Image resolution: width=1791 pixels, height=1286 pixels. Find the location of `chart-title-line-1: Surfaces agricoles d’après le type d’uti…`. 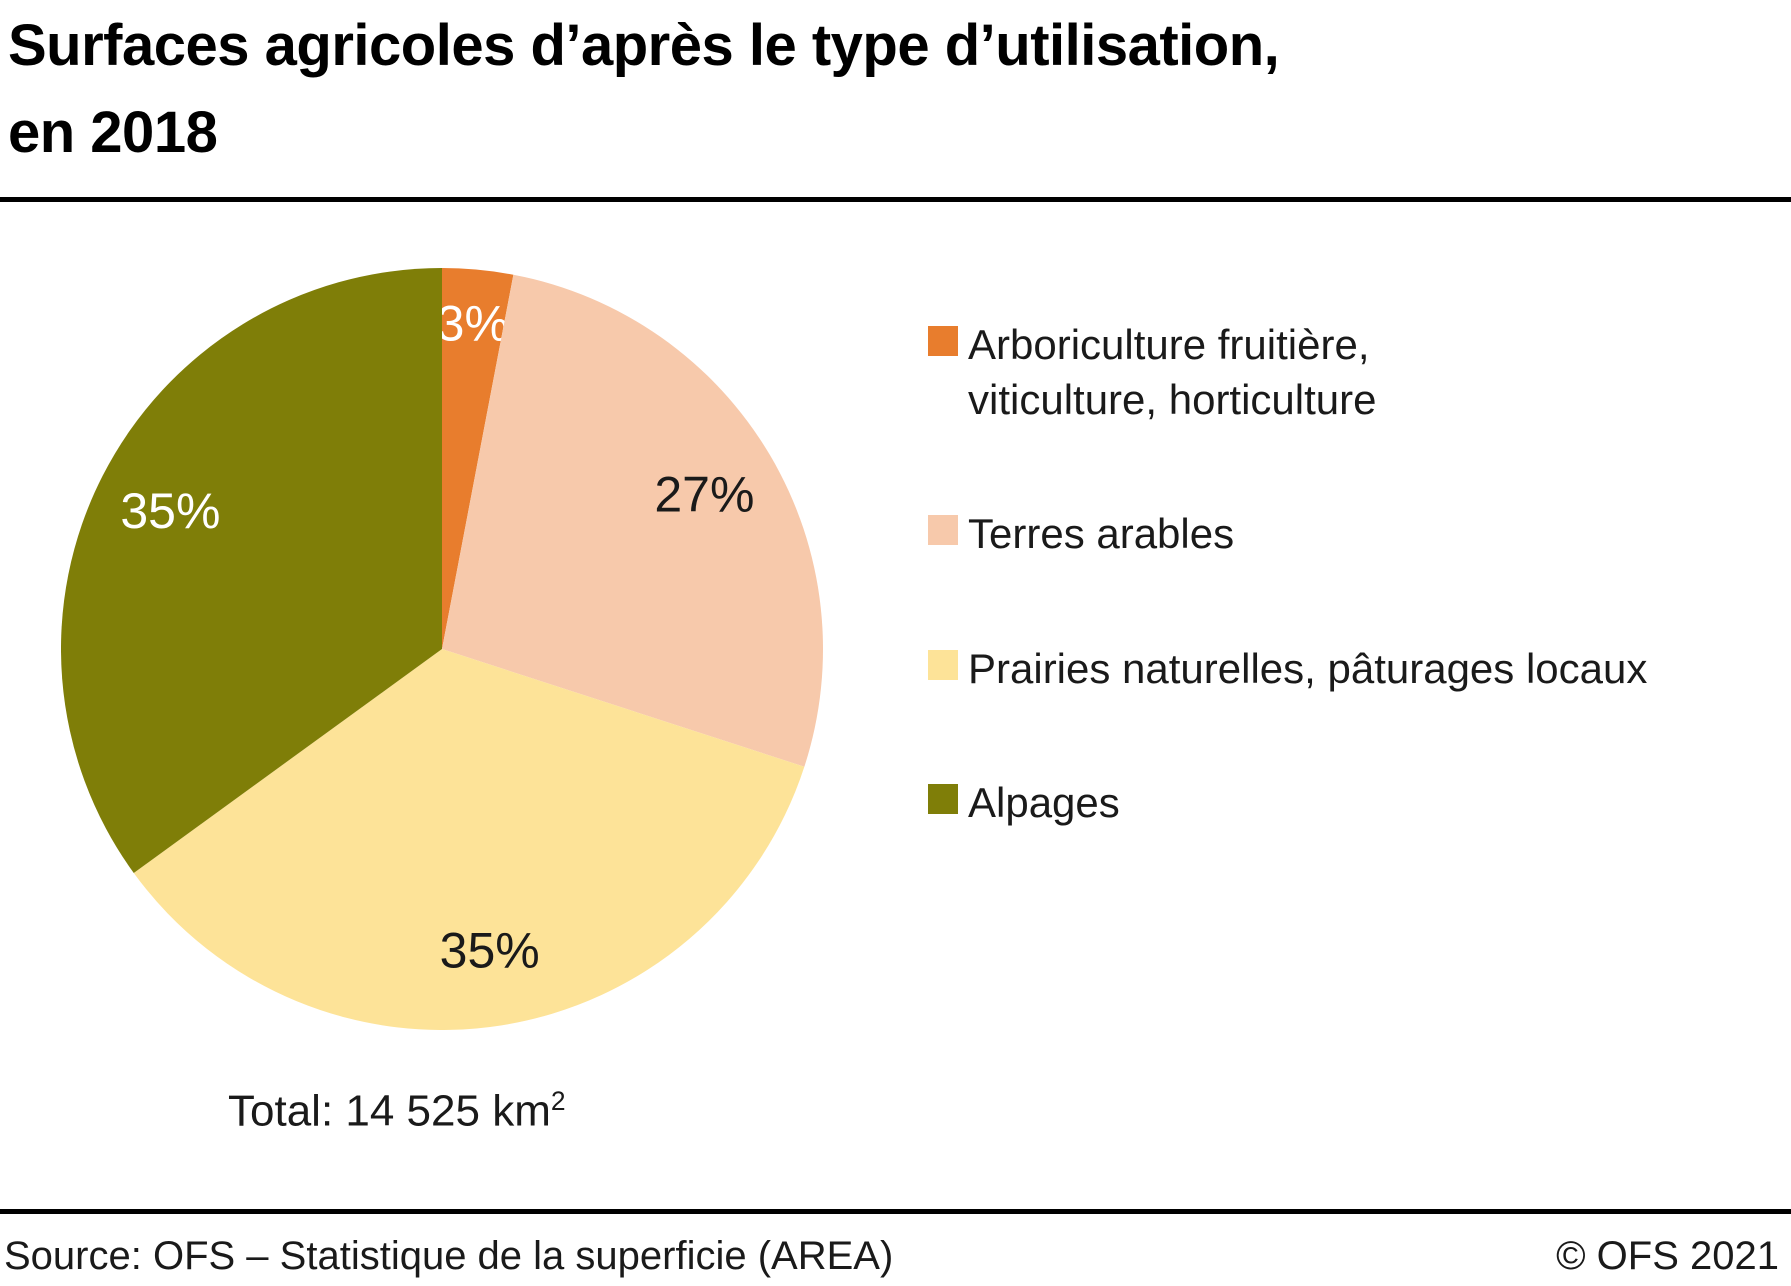

chart-title-line-1: Surfaces agricoles d’après le type d’uti… is located at coordinates (644, 45).